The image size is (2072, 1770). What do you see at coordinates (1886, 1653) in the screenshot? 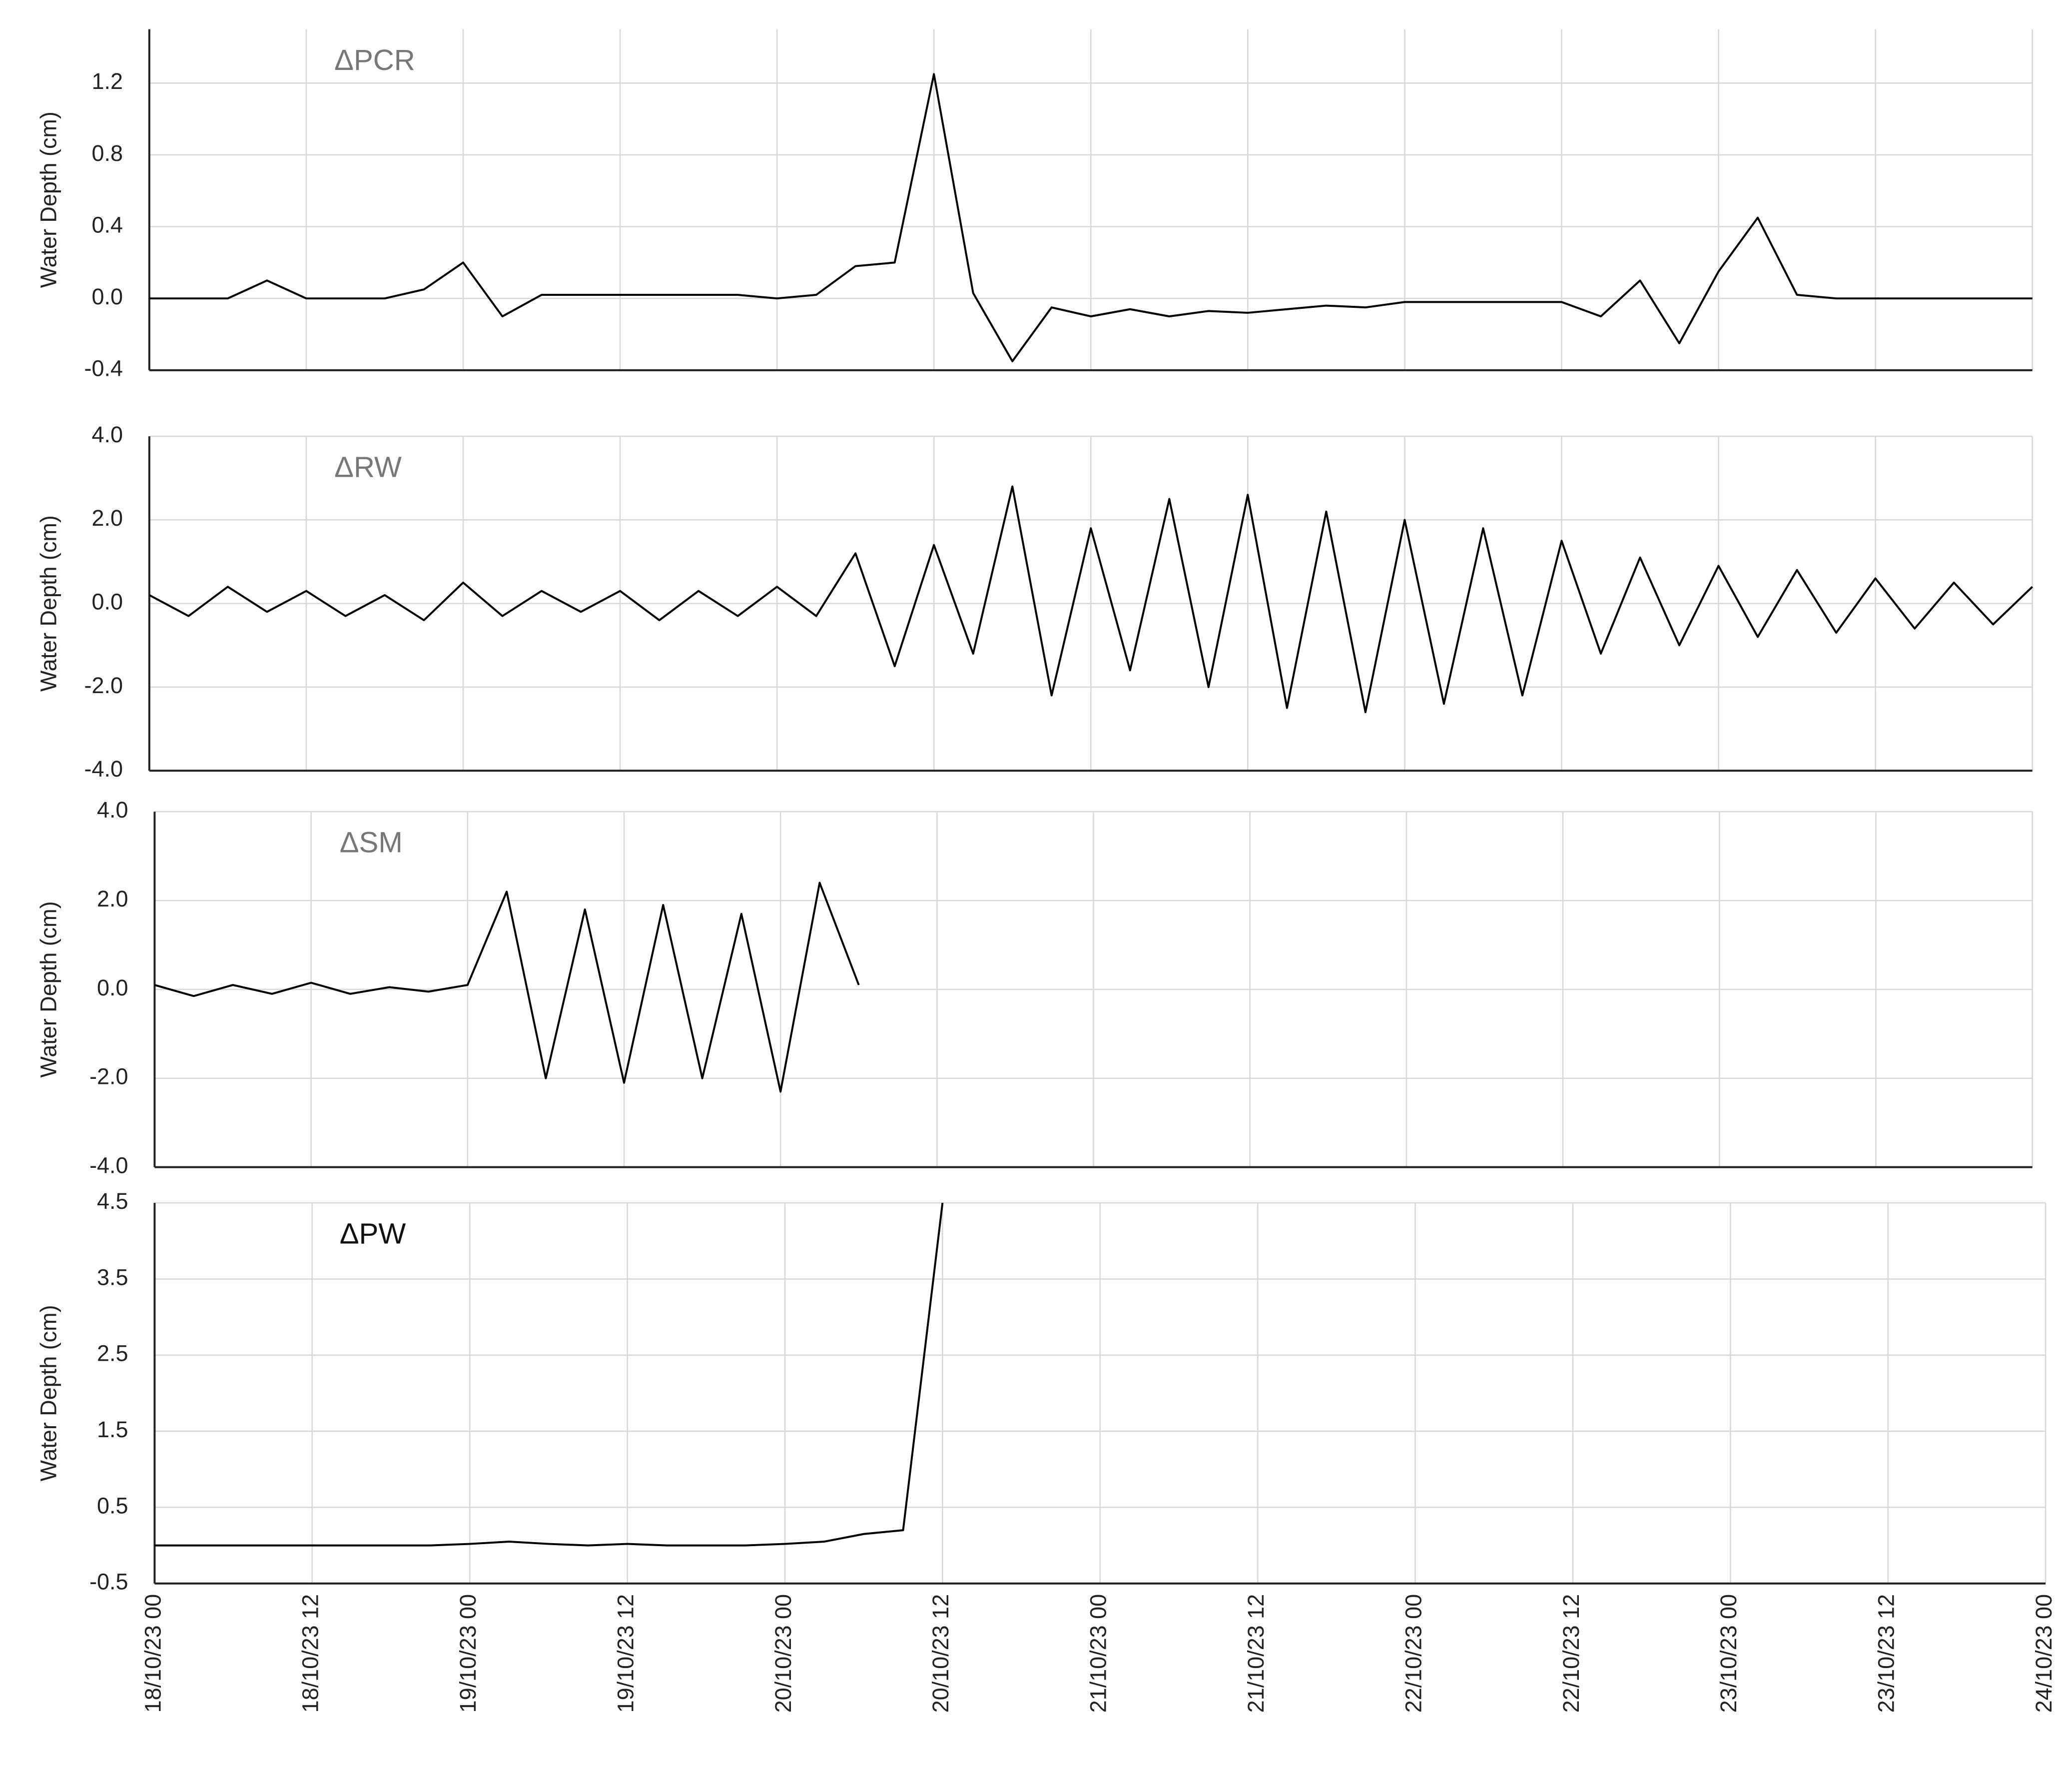
I see `x-tick-label: 23/10/23 12` at bounding box center [1886, 1653].